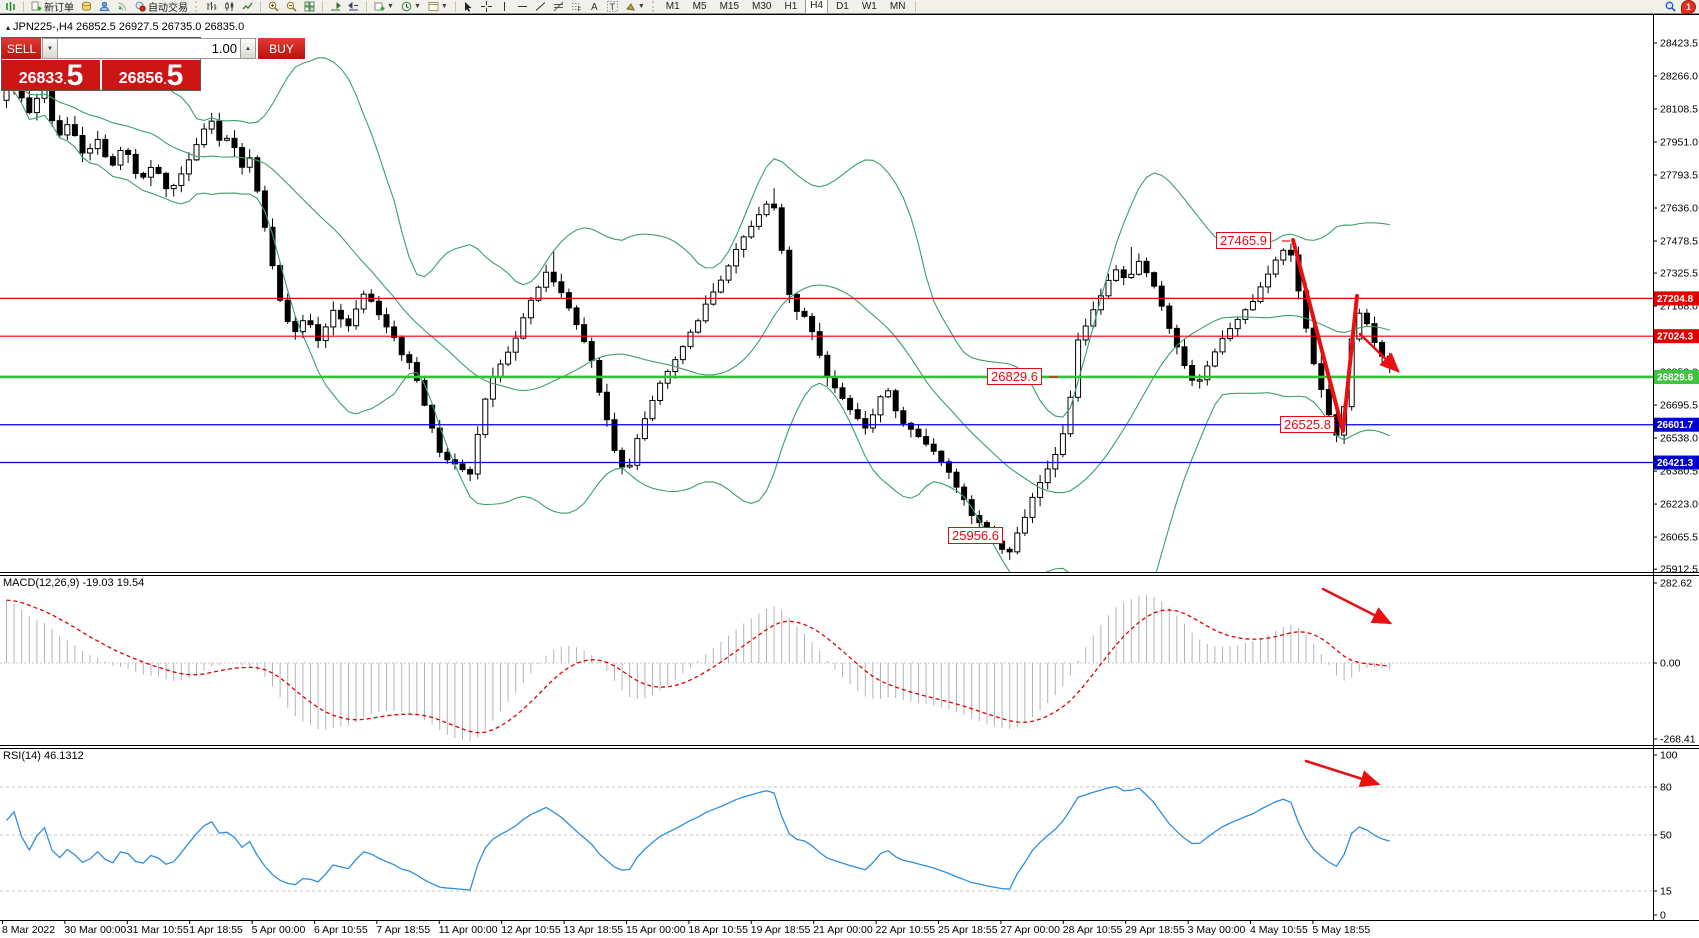 The height and width of the screenshot is (938, 1699). What do you see at coordinates (104, 6) in the screenshot?
I see `community-button` at bounding box center [104, 6].